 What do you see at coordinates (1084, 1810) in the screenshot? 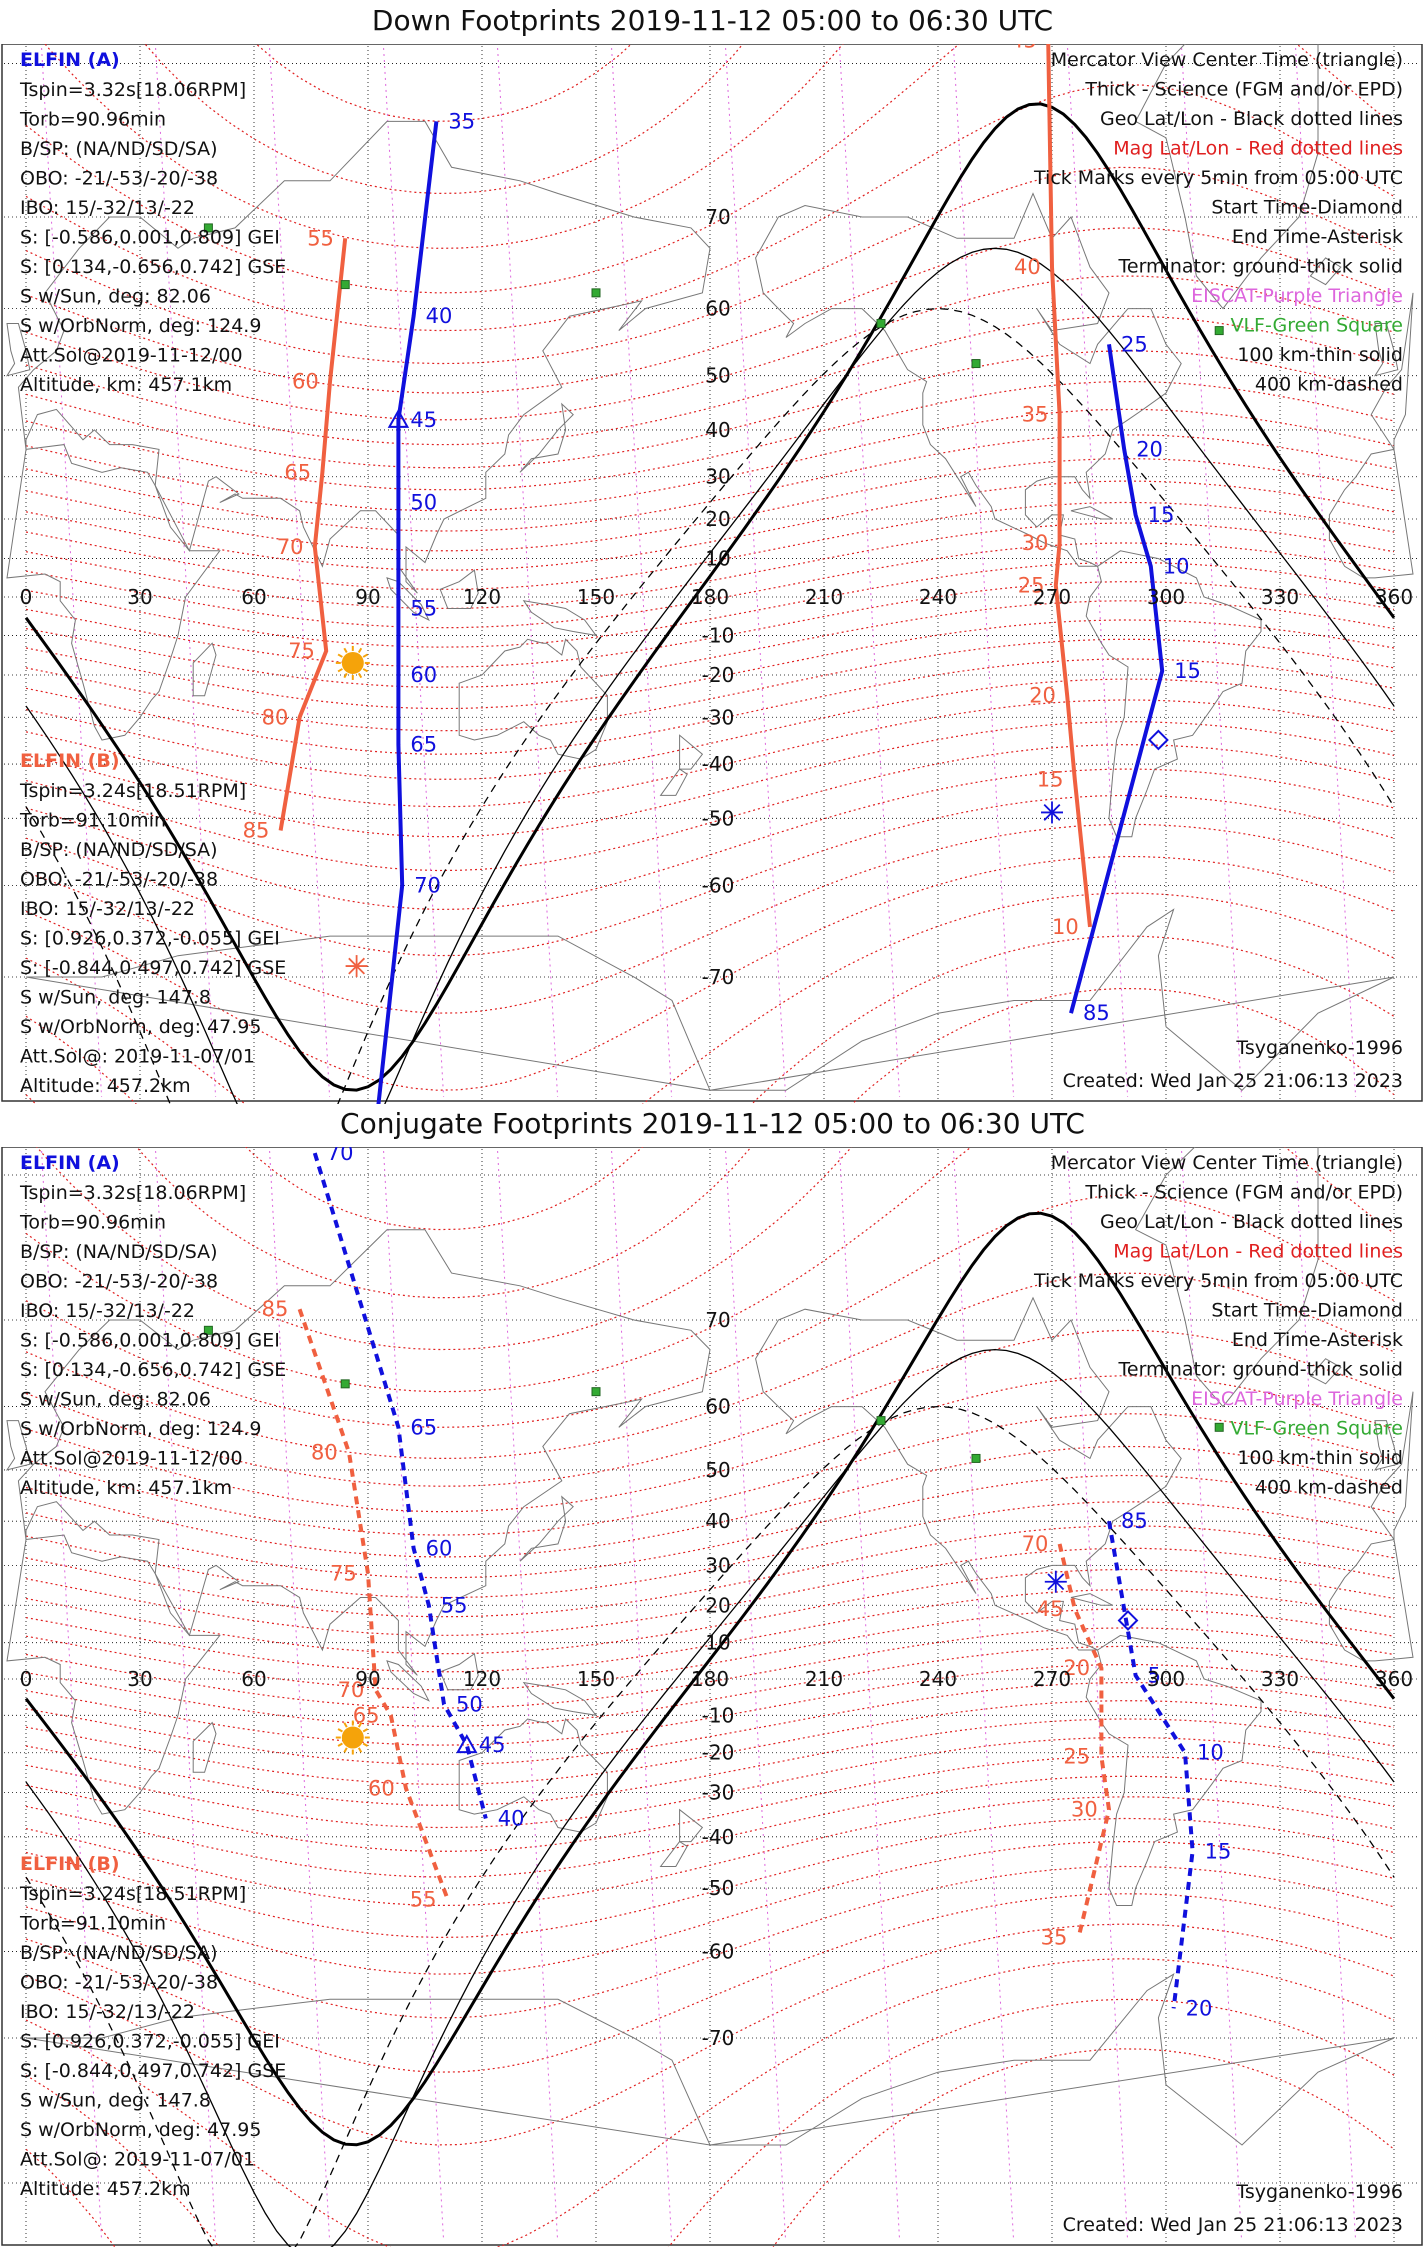
I see `elfin-b-tick-label: 30` at bounding box center [1084, 1810].